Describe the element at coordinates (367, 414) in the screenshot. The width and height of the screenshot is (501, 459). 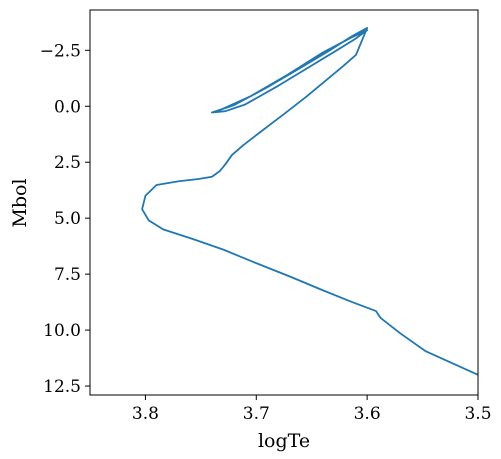
I see `x-tick-label: 3.6` at that location.